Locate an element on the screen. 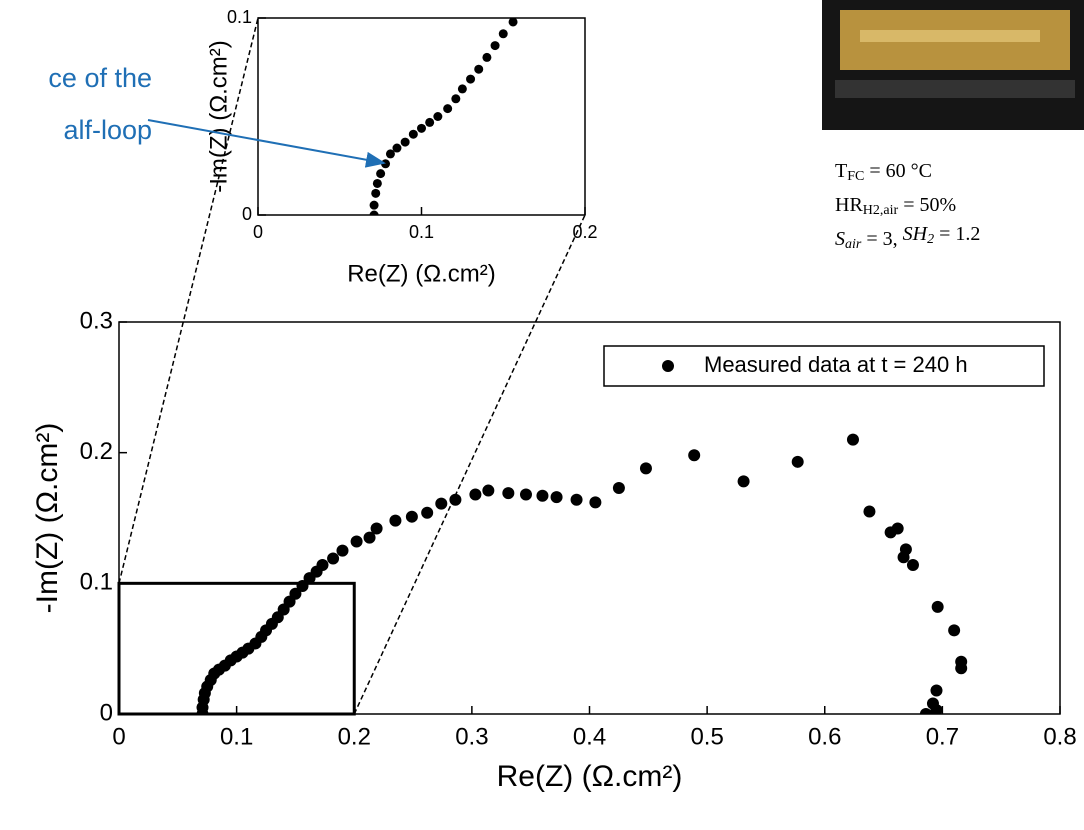 Image resolution: width=1084 pixels, height=830 pixels. y-tick-label: 0.2 is located at coordinates (96, 451).